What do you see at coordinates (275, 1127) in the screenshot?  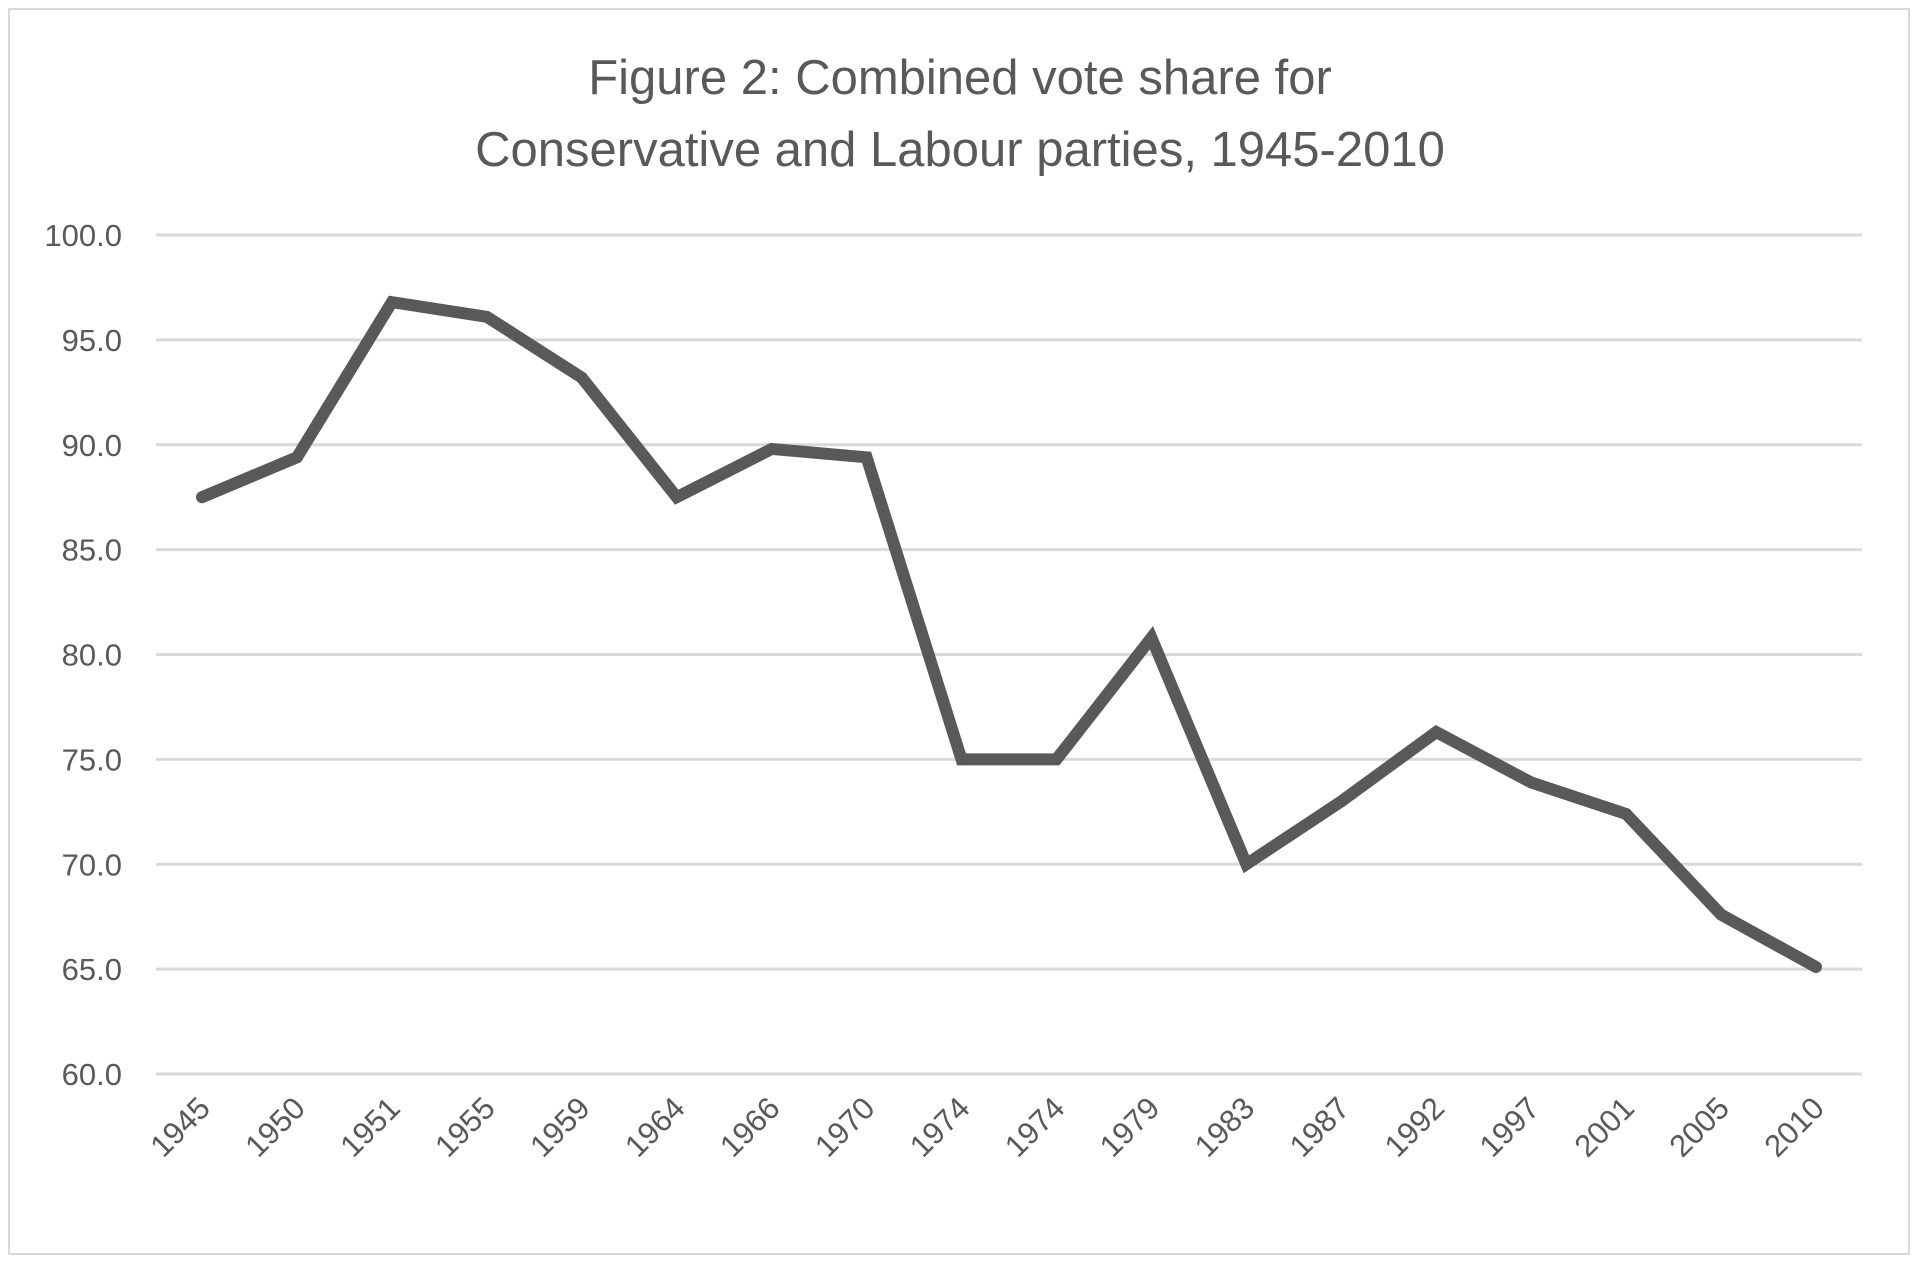 I see `x-tick-label: 1950` at bounding box center [275, 1127].